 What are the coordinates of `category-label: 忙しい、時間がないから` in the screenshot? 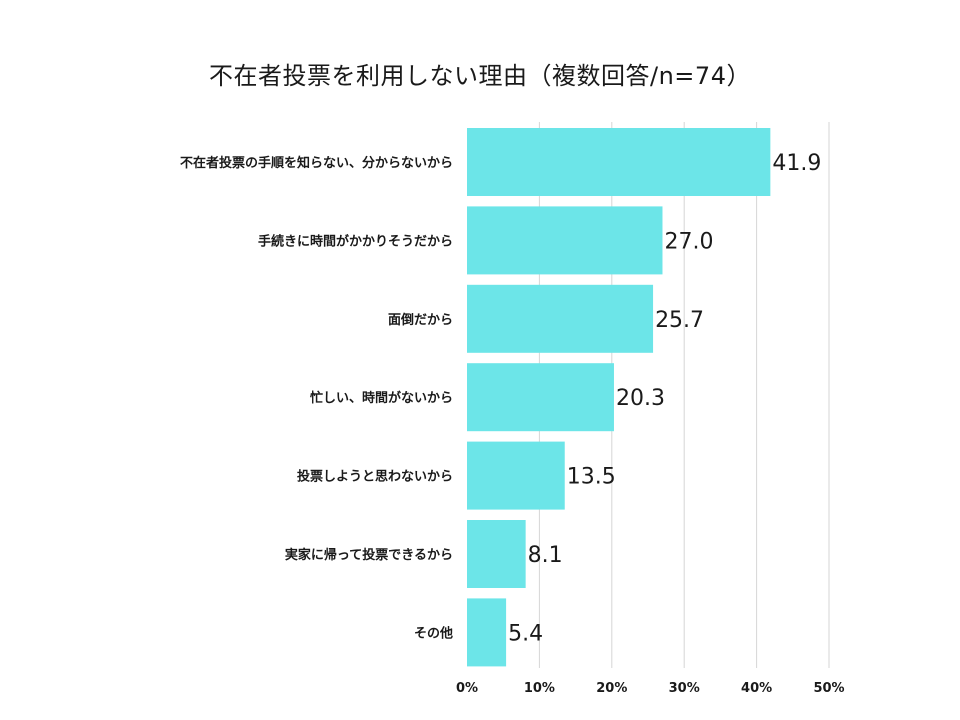 It's located at (381, 398).